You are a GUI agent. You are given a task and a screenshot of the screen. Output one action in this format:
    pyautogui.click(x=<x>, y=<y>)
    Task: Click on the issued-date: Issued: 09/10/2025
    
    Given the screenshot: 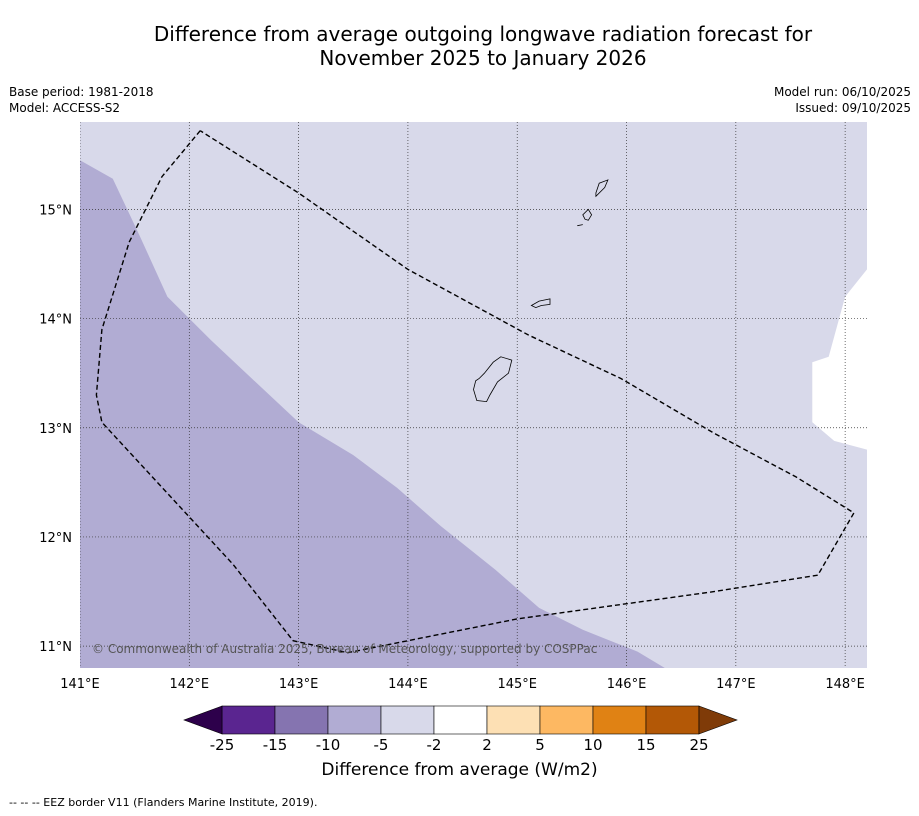 What is the action you would take?
    pyautogui.click(x=853, y=108)
    